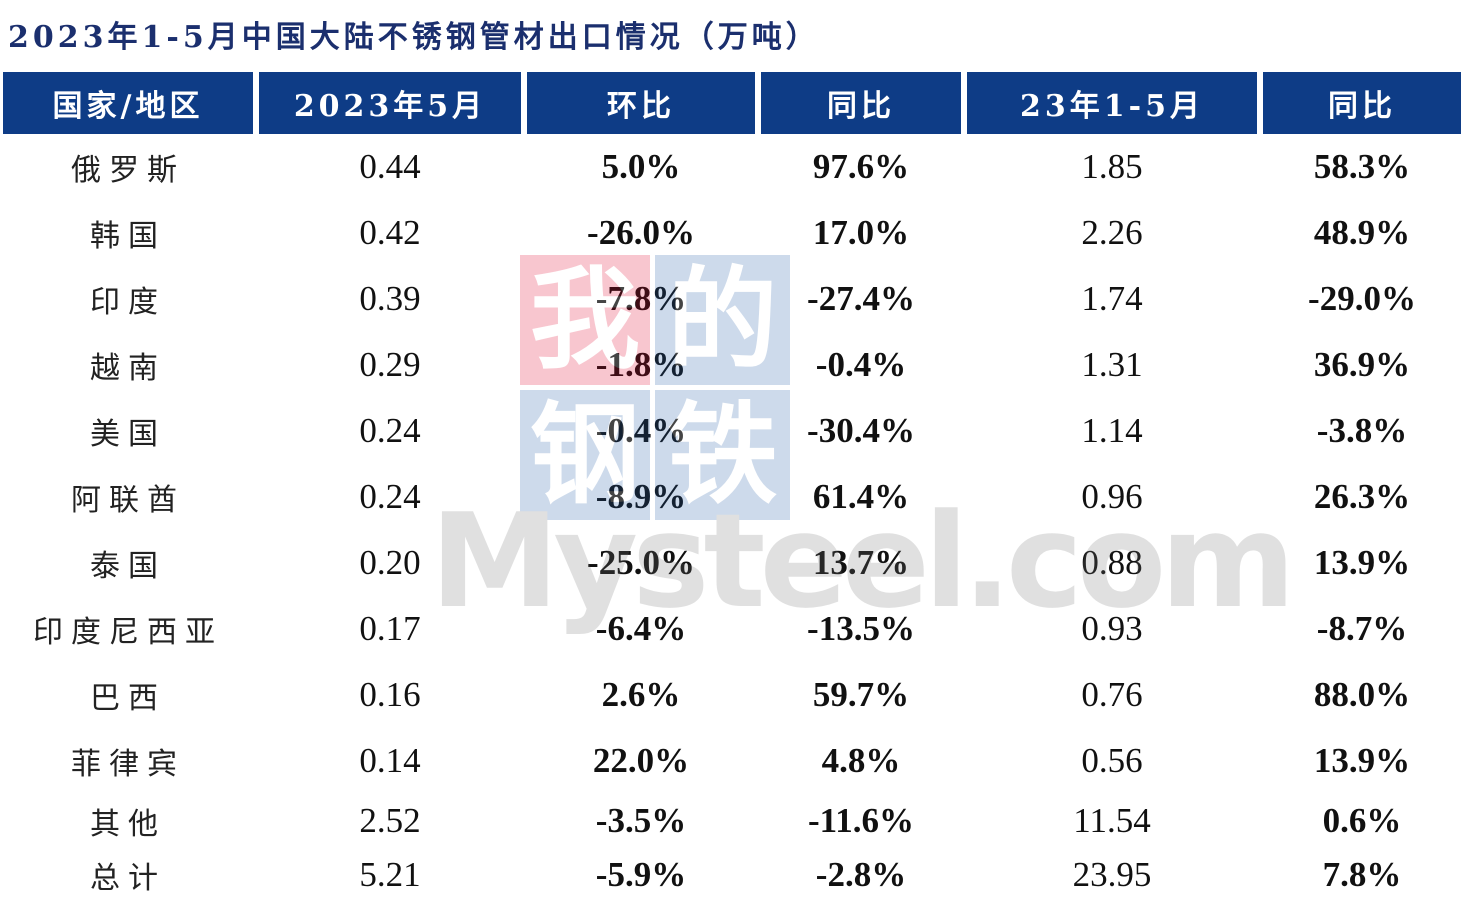 The height and width of the screenshot is (897, 1467). I want to click on table-row: 阿联酋 0.24 -8.9% 61.4% 0.96 26.3%, so click(732, 497).